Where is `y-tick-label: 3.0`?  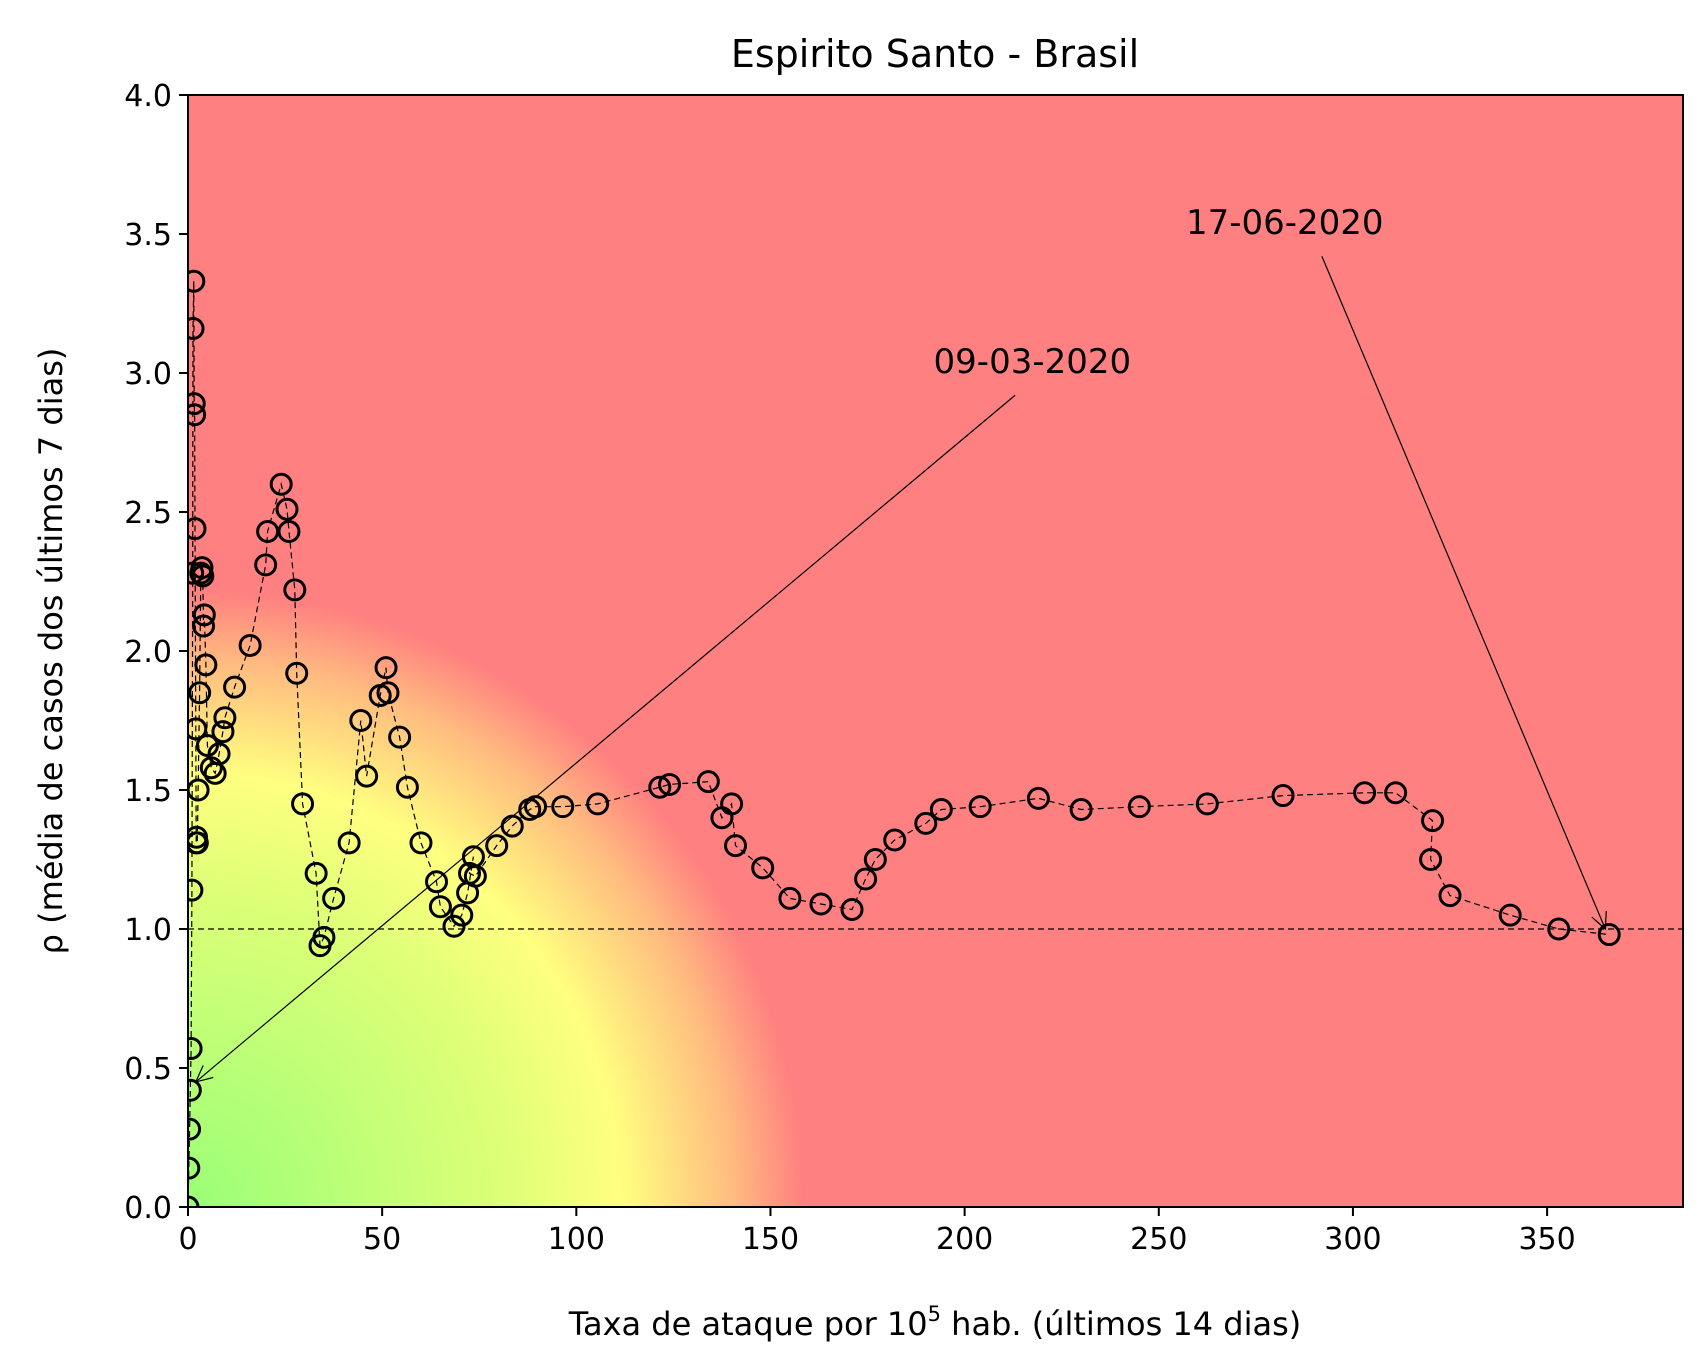 y-tick-label: 3.0 is located at coordinates (148, 374).